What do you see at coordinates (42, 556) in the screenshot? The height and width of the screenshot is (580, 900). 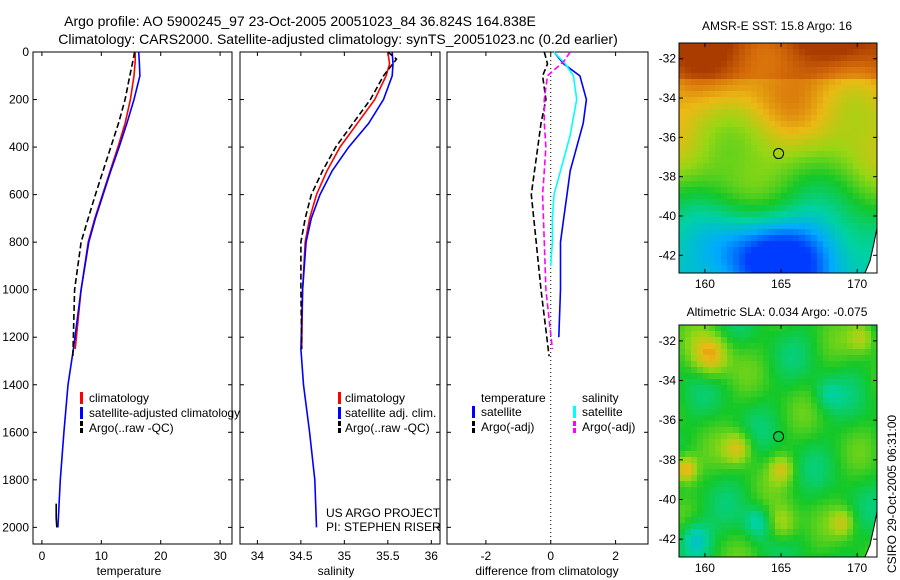 I see `x-tick-label: 0` at bounding box center [42, 556].